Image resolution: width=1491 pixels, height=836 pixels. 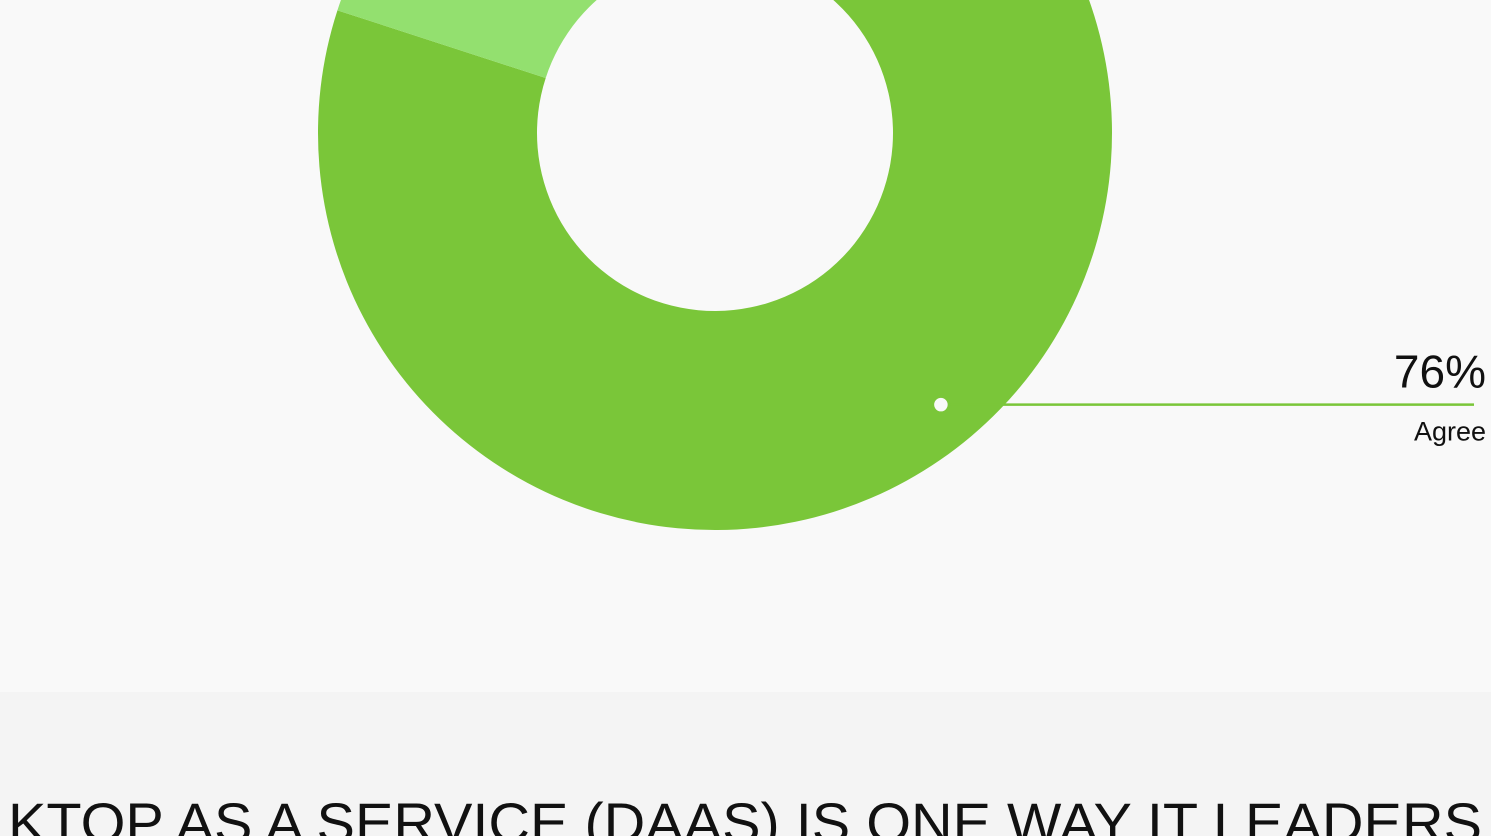 I want to click on donut-slice, so click(x=467, y=39).